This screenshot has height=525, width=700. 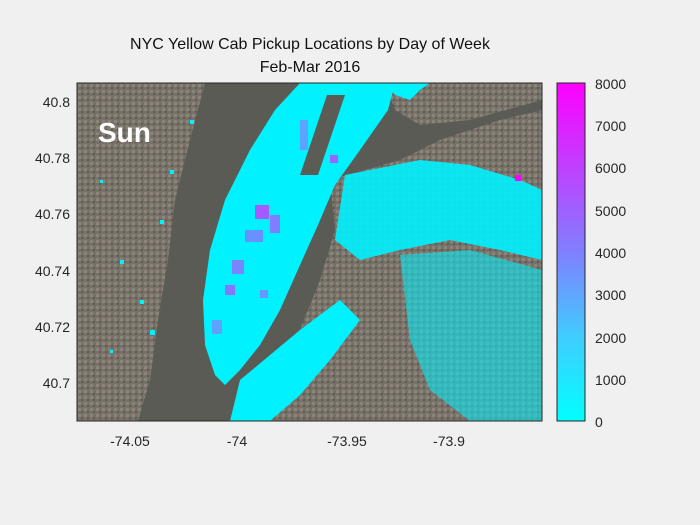 I want to click on x-axis: -74.05 -74 -73.95 -73.9, so click(x=287, y=441).